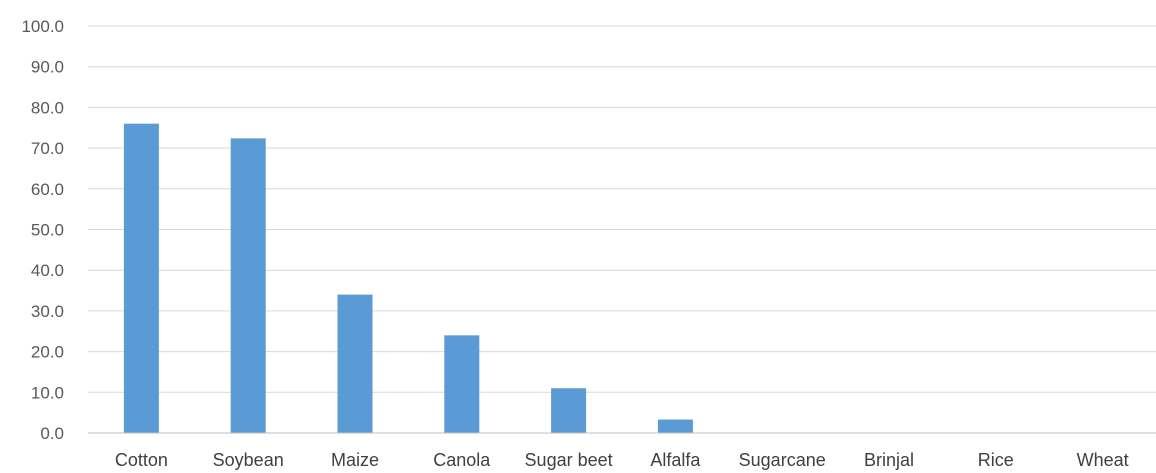 The height and width of the screenshot is (473, 1156). What do you see at coordinates (47, 230) in the screenshot?
I see `y-tick-label: 50.0` at bounding box center [47, 230].